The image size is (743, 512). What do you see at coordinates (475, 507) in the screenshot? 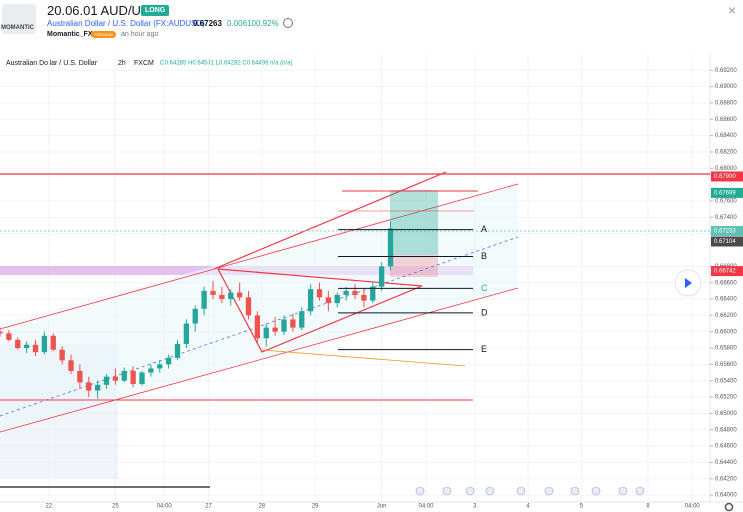
I see `x-tick-label: 3` at bounding box center [475, 507].